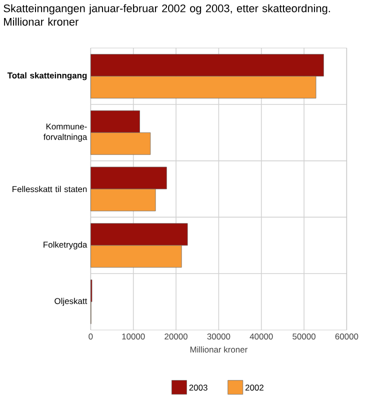  What do you see at coordinates (133, 337) in the screenshot?
I see `x-tick-label: 10000` at bounding box center [133, 337].